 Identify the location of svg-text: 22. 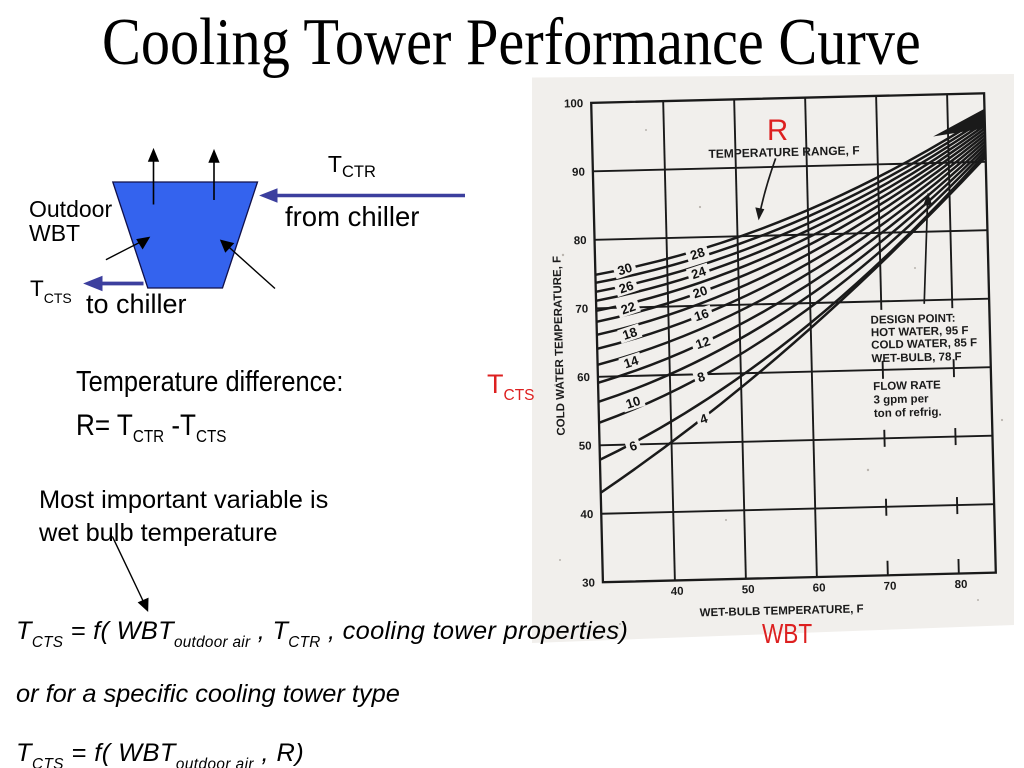
(628, 308).